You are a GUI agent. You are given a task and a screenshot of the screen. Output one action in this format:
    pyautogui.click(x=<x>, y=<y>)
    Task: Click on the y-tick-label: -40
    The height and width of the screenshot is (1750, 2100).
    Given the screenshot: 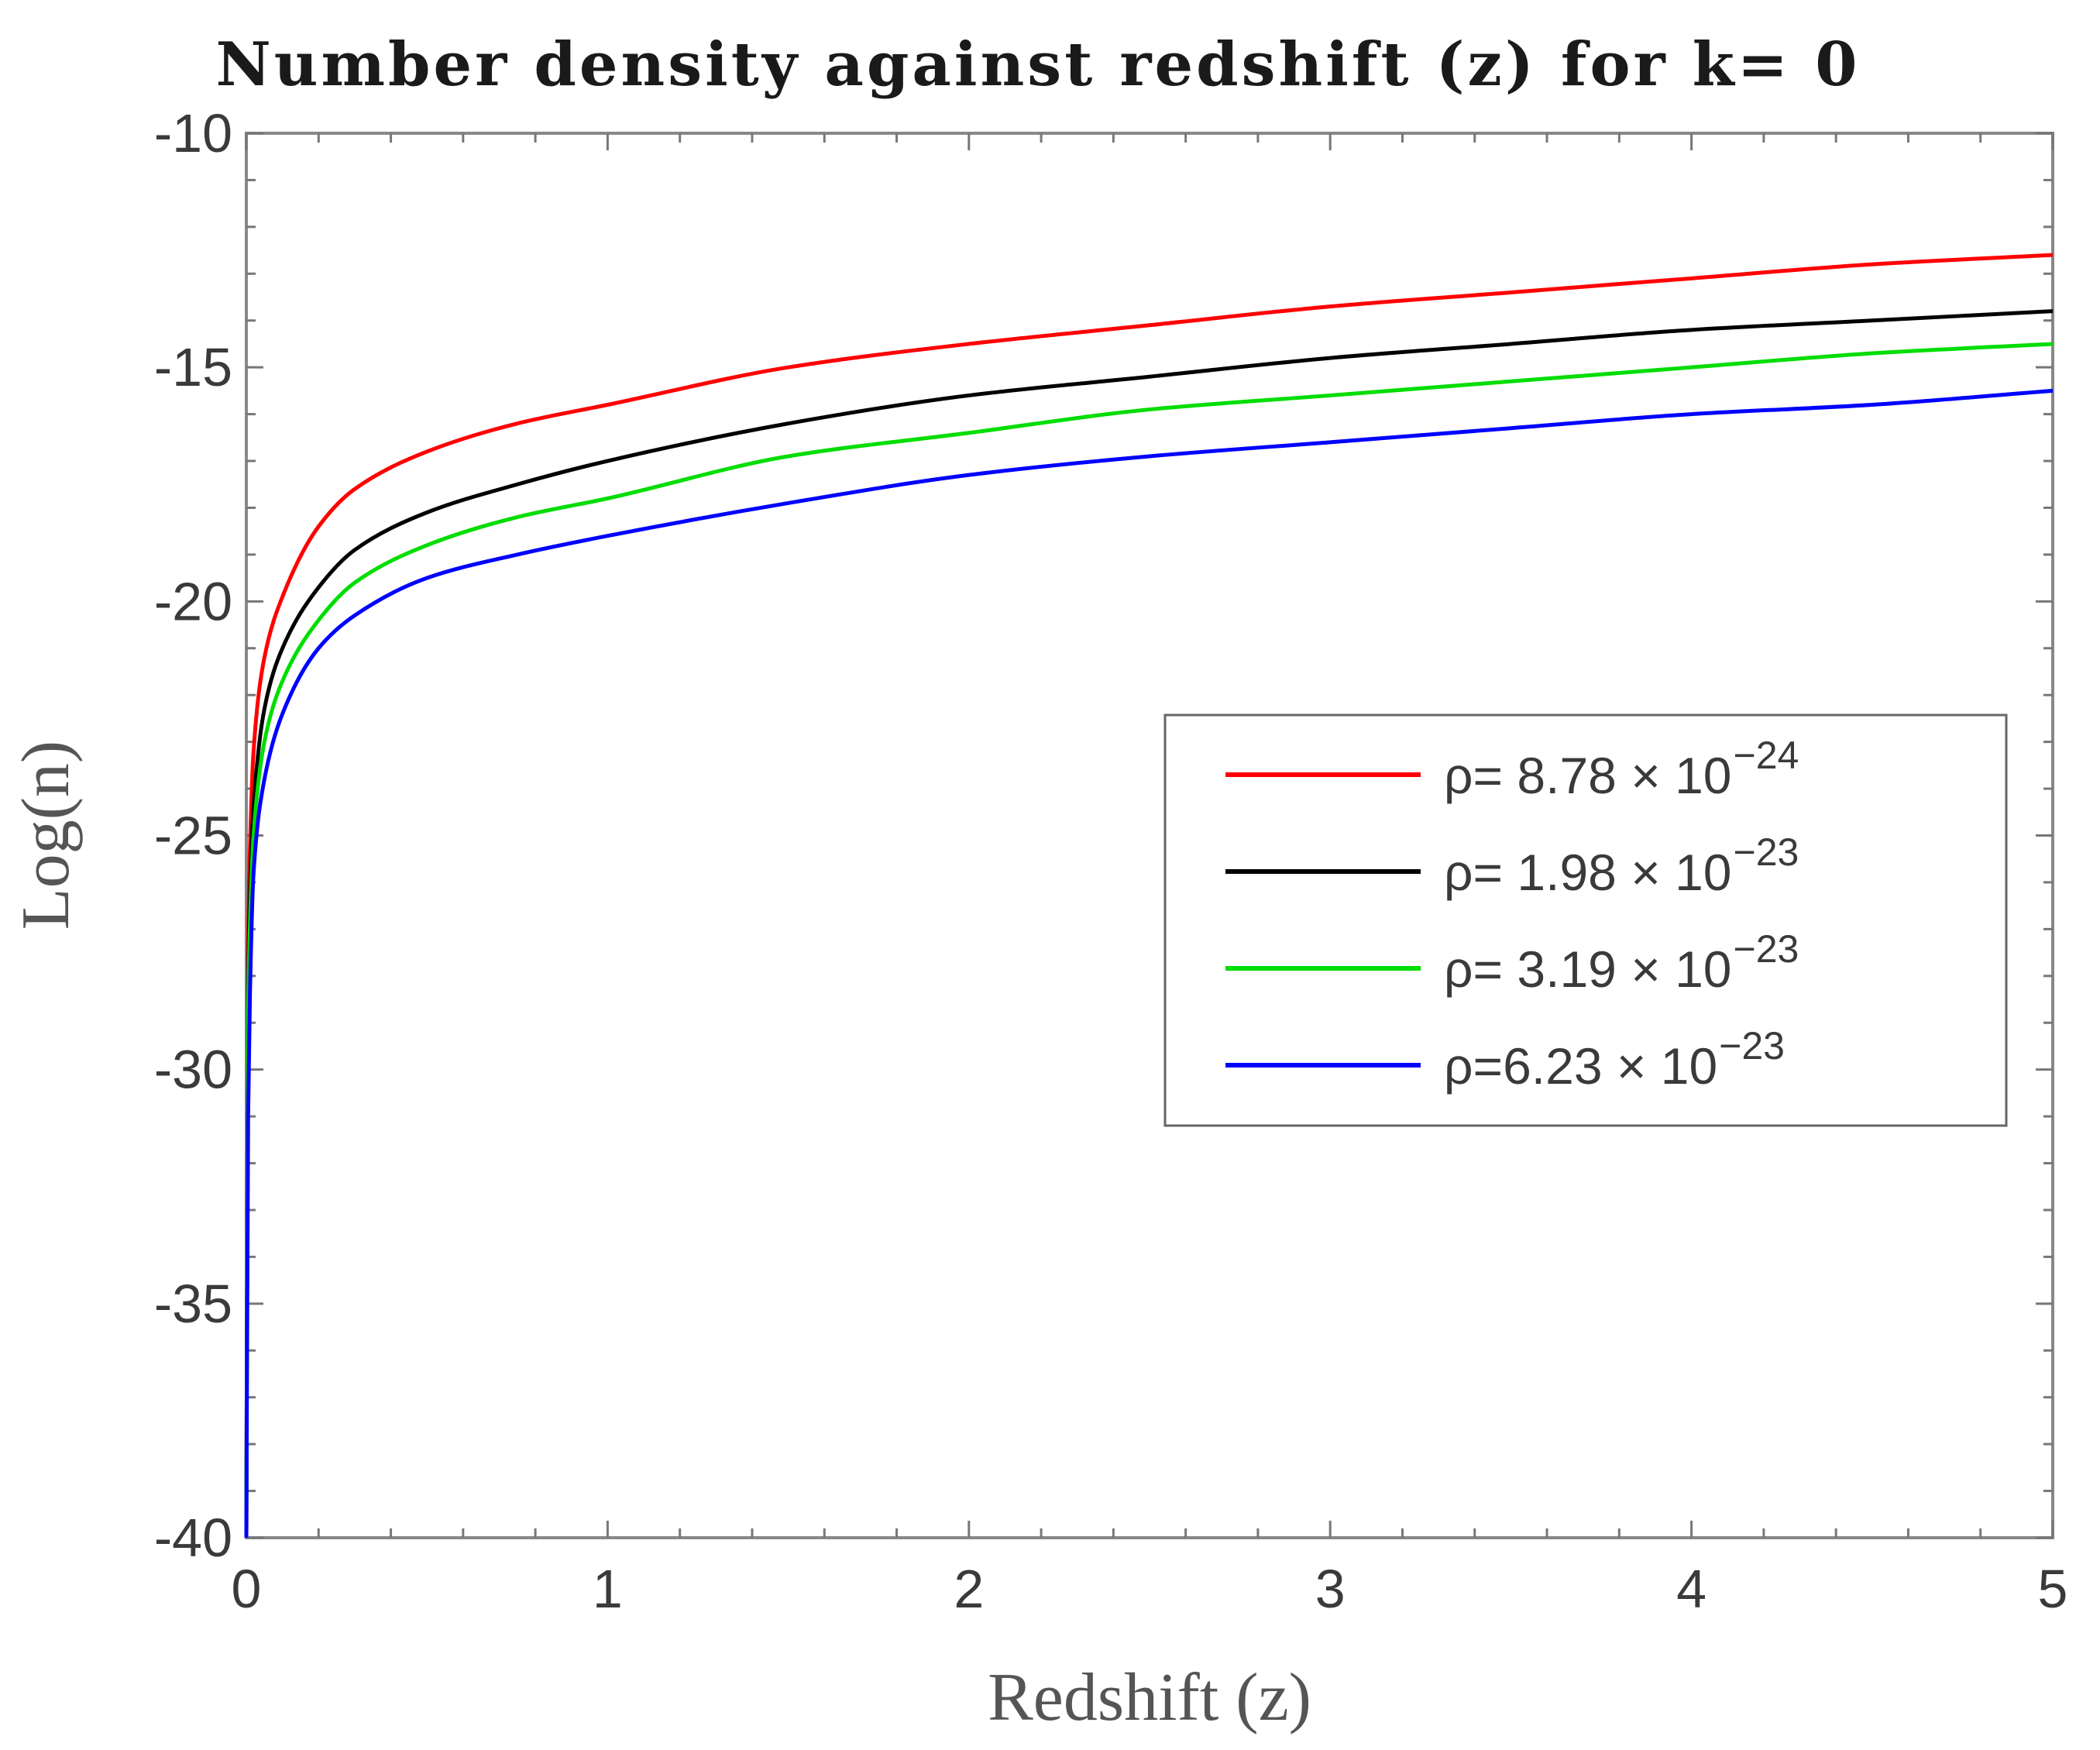 What is the action you would take?
    pyautogui.click(x=193, y=1538)
    